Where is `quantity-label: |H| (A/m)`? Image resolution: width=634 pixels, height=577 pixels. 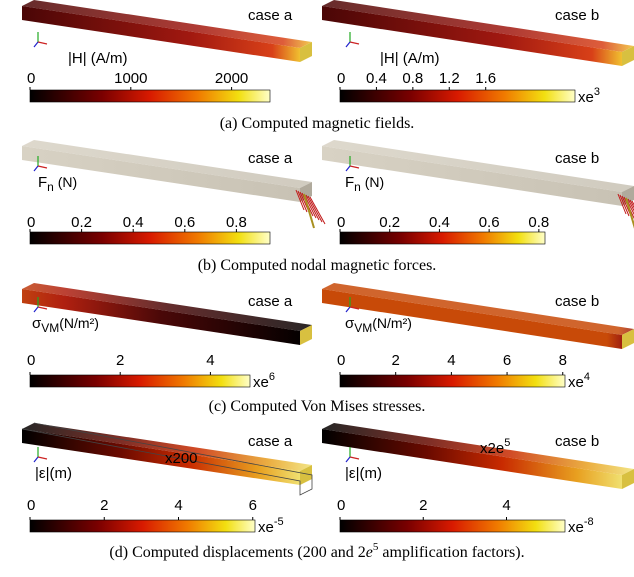
quantity-label: |H| (A/m) is located at coordinates (97, 58).